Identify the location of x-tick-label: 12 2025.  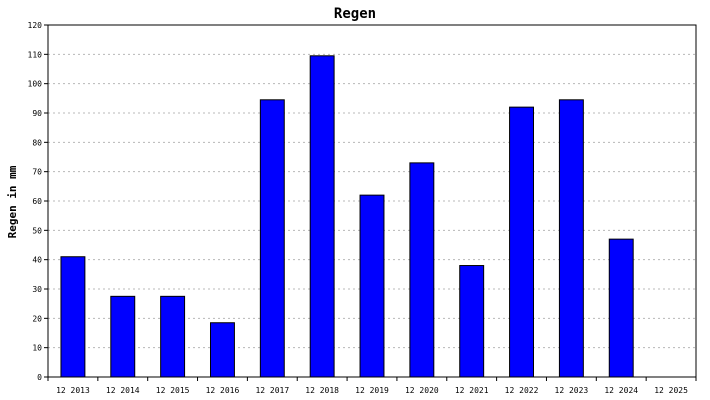
(671, 390).